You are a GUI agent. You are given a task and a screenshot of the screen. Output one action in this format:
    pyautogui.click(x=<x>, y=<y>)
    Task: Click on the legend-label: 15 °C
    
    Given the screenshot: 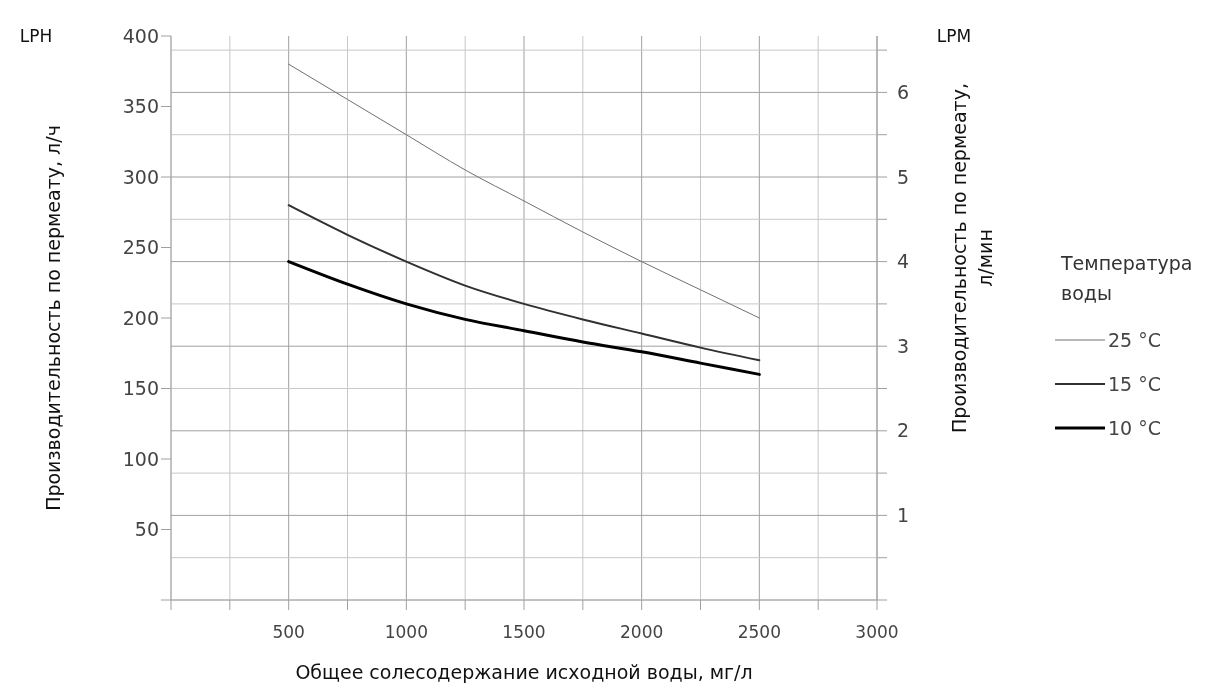 What is the action you would take?
    pyautogui.click(x=1134, y=383)
    